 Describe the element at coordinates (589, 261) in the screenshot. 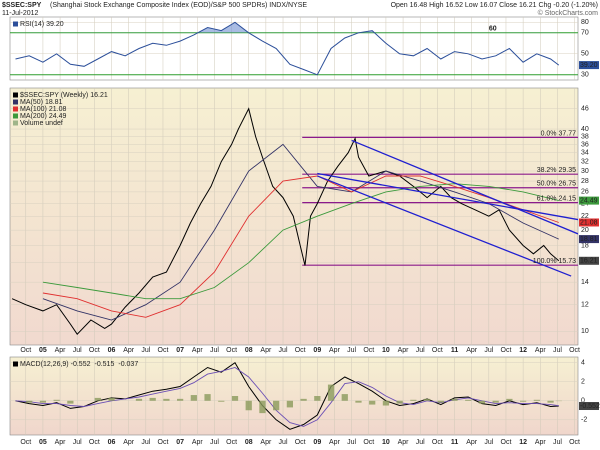

I see `value-box-label: 16.21` at that location.